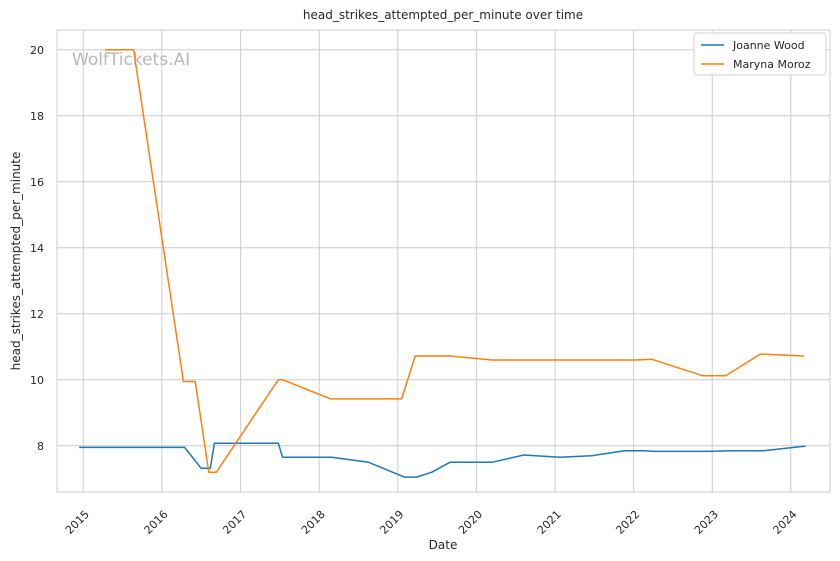  Describe the element at coordinates (131, 60) in the screenshot. I see `watermark: WolfTickets.AI` at that location.